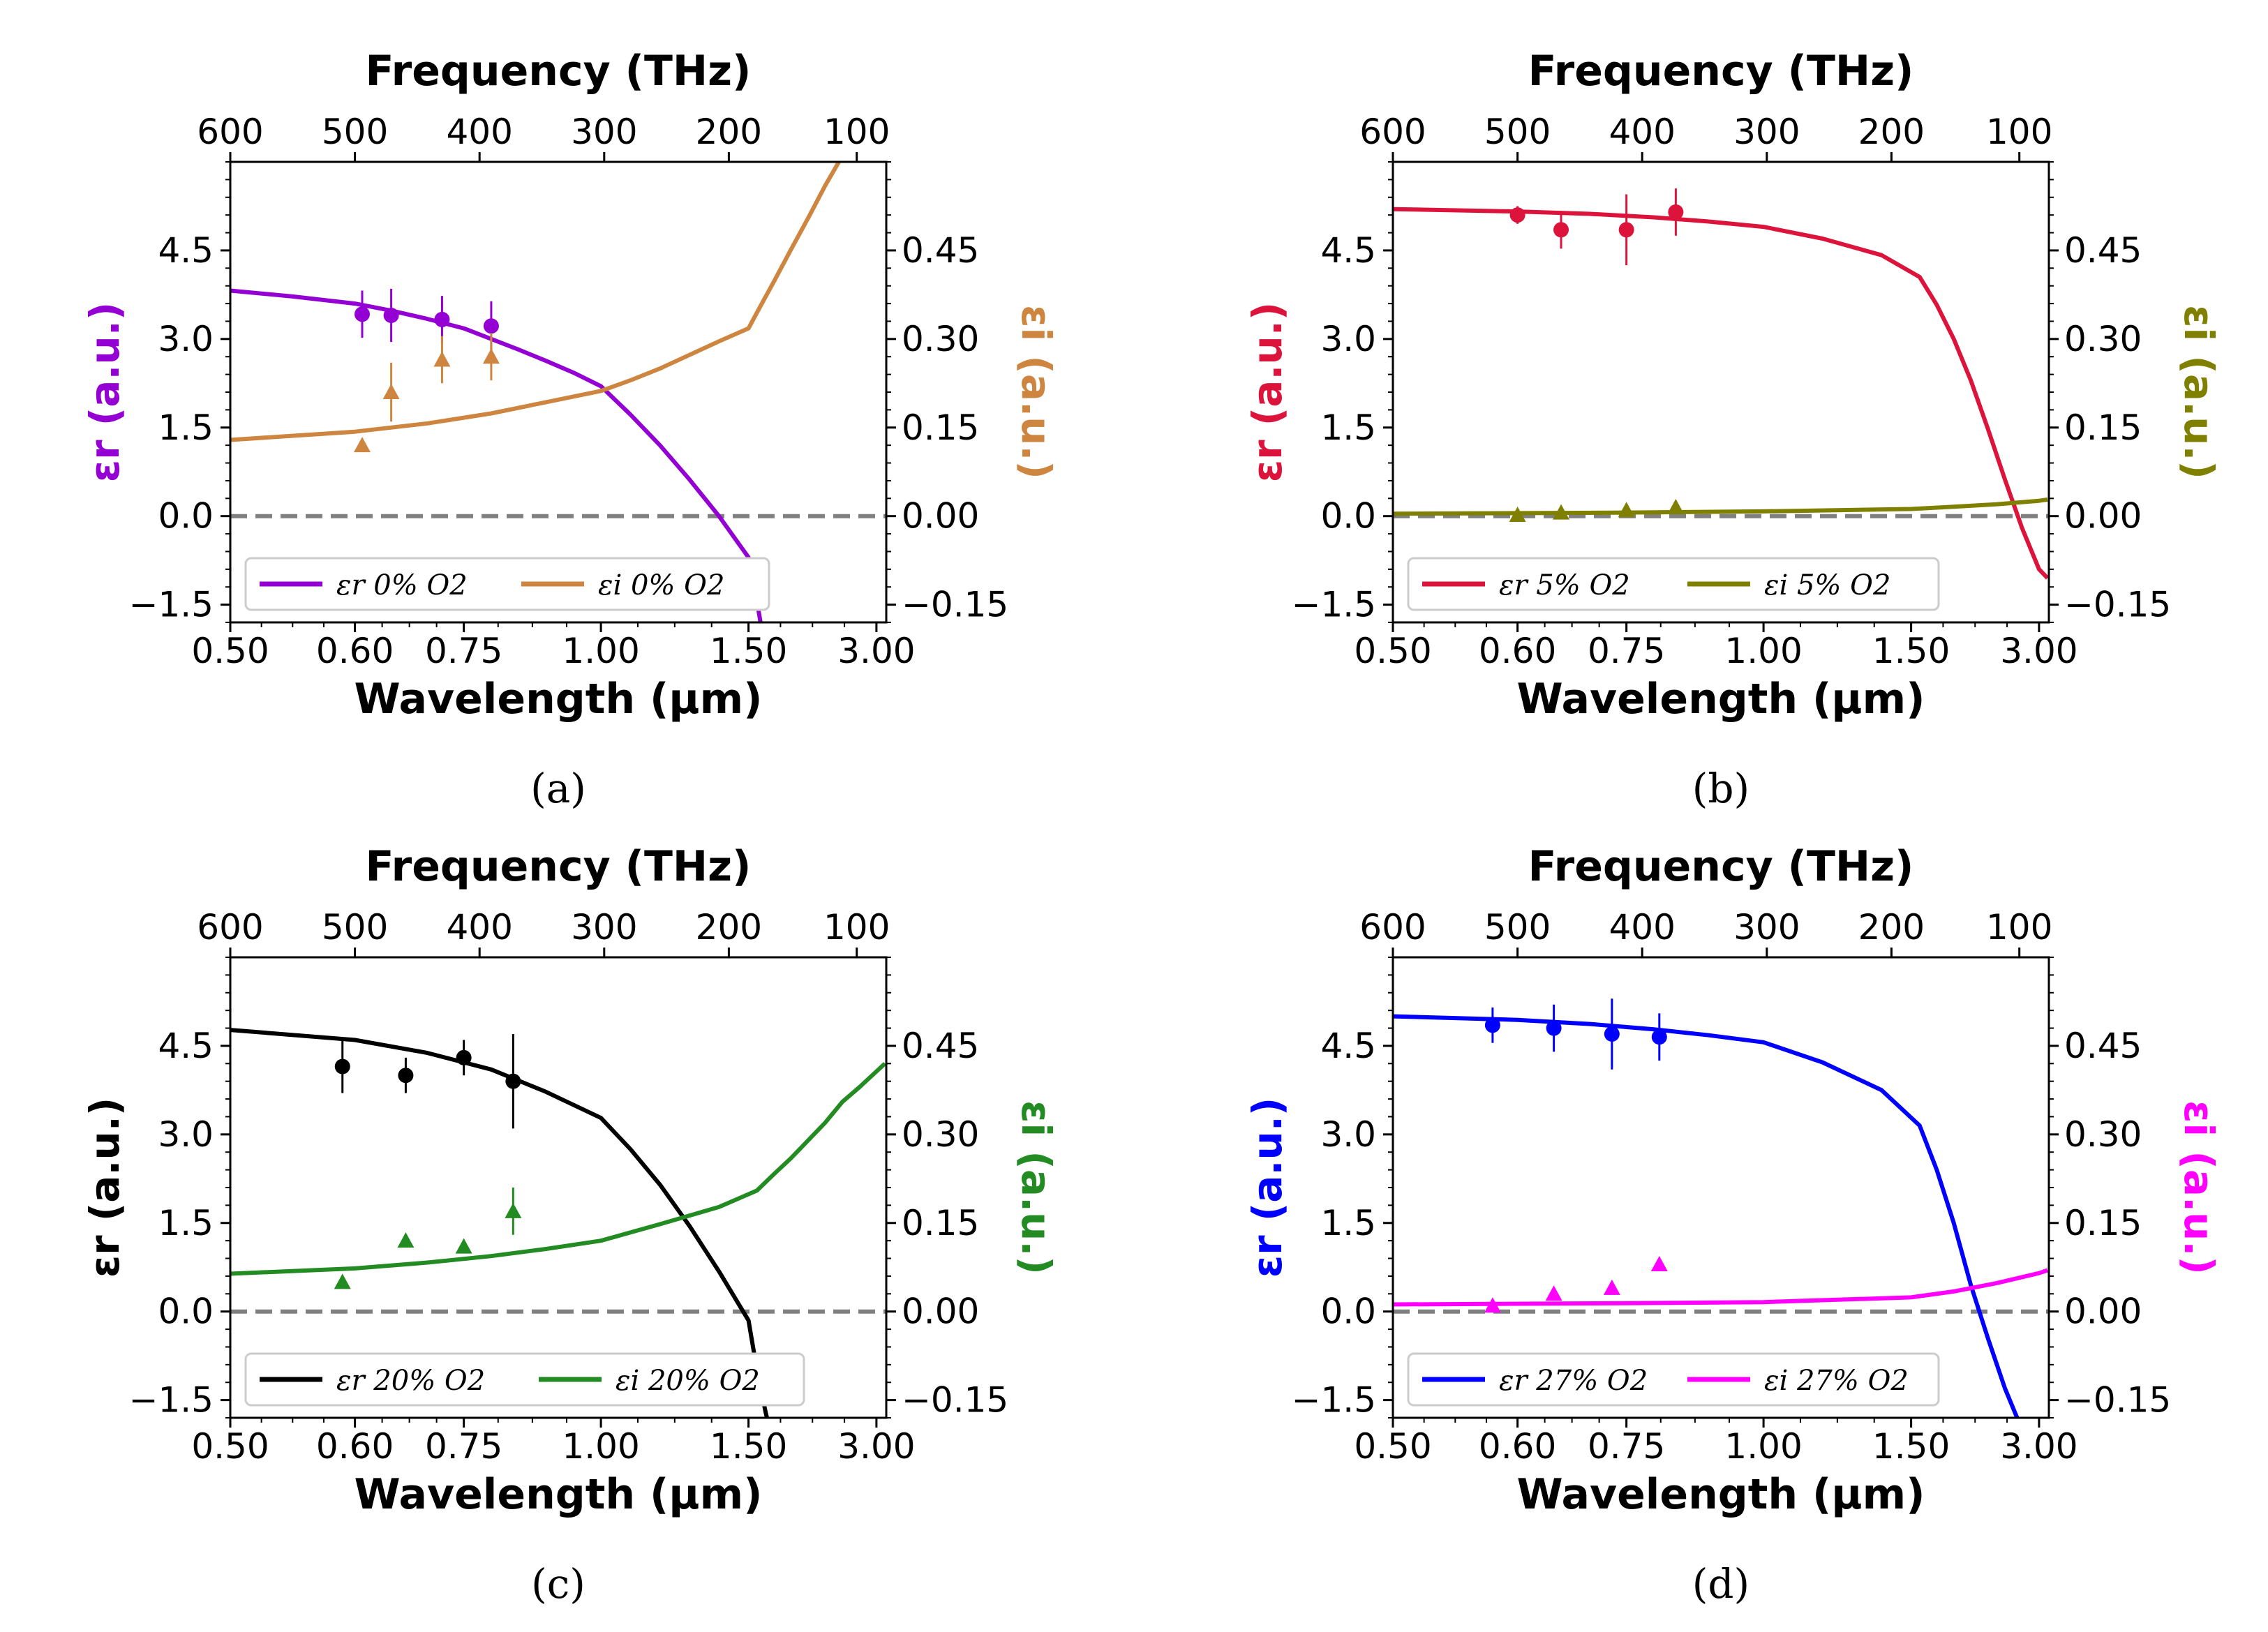 The height and width of the screenshot is (1632, 2268). What do you see at coordinates (856, 132) in the screenshot?
I see `top-tick-label: 100` at bounding box center [856, 132].